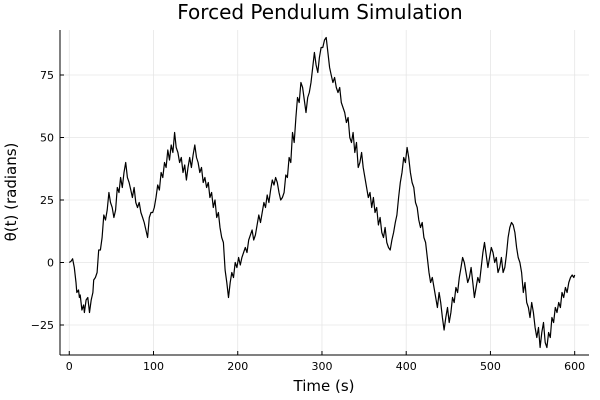 This screenshot has height=400, width=600. I want to click on y-tick-label: −25, so click(42, 325).